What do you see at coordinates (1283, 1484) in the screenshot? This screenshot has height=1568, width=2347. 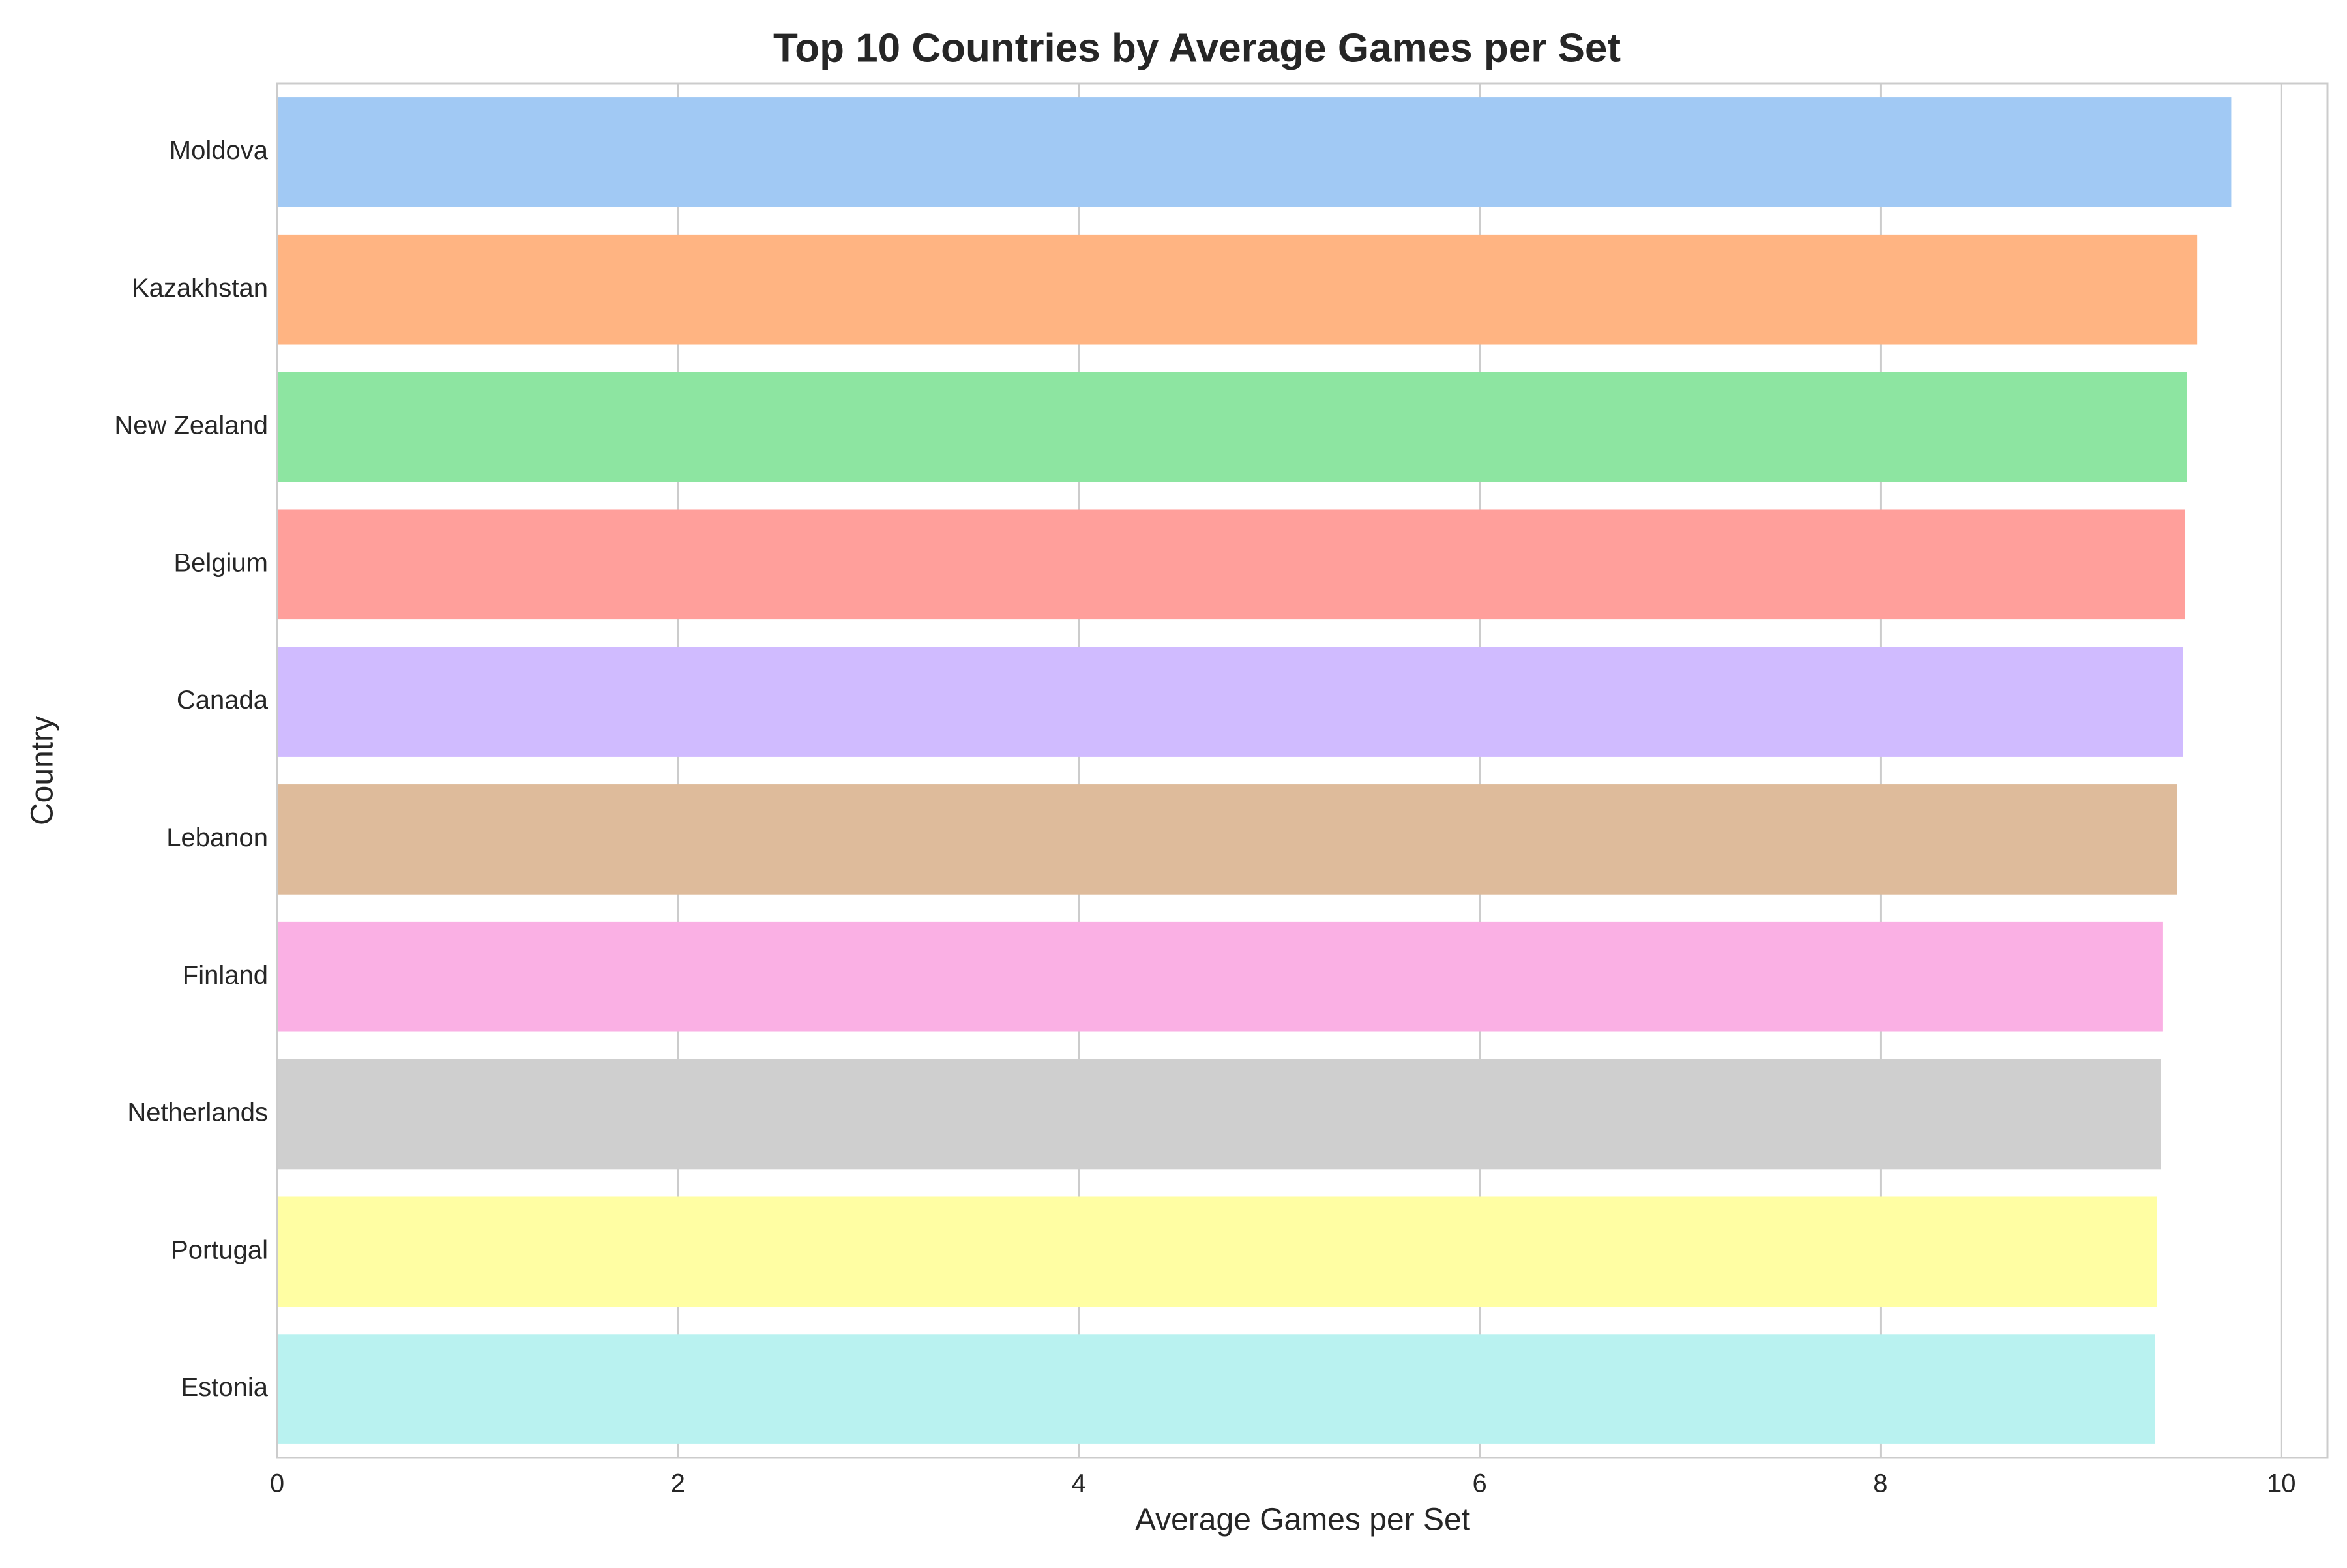 I see `x-tick-labels: 0 2 4 6 8 10` at bounding box center [1283, 1484].